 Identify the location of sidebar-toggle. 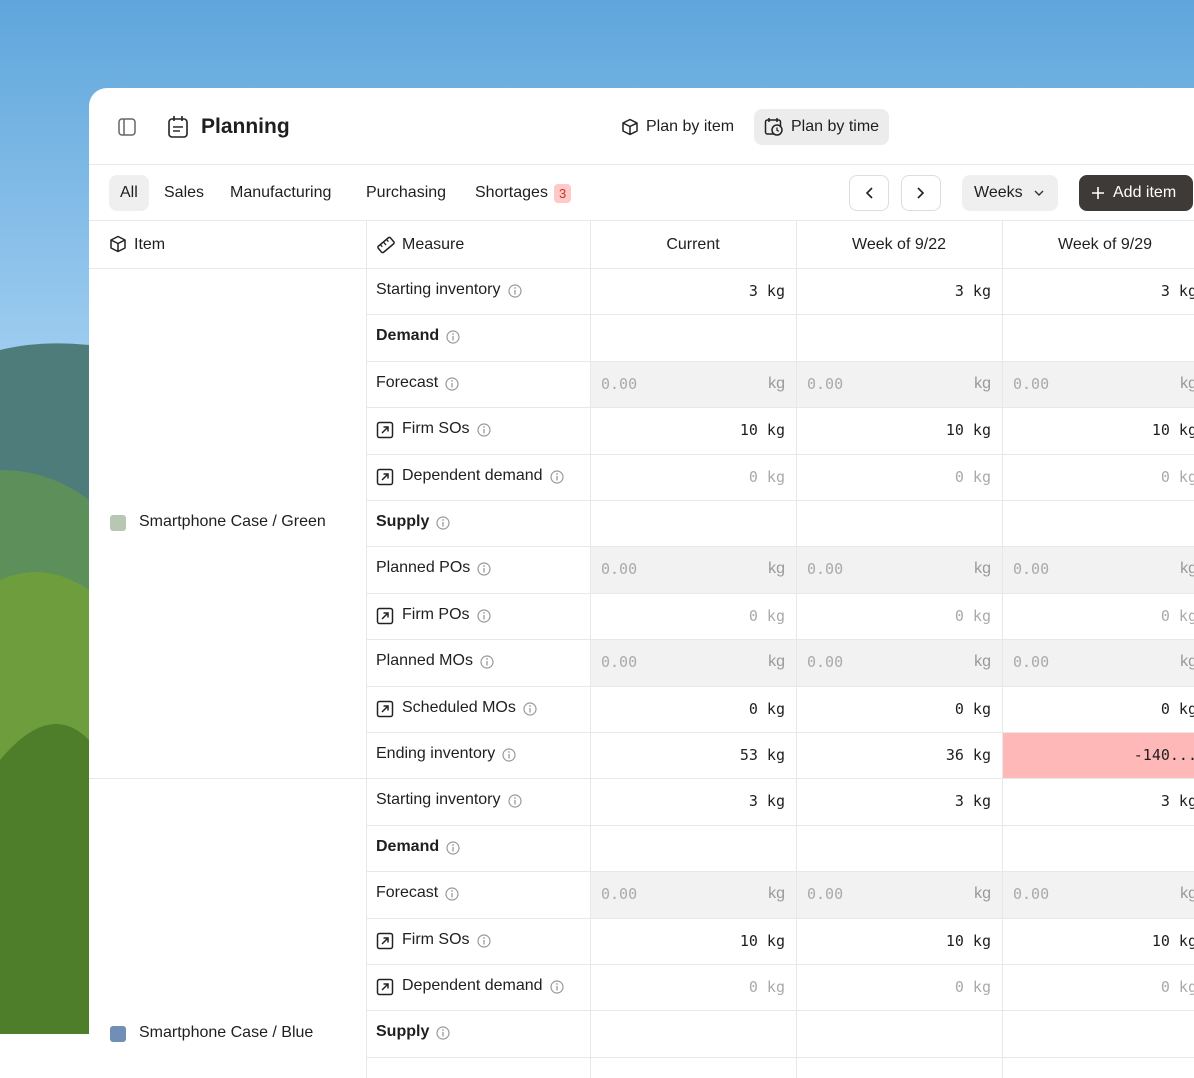
(127, 127).